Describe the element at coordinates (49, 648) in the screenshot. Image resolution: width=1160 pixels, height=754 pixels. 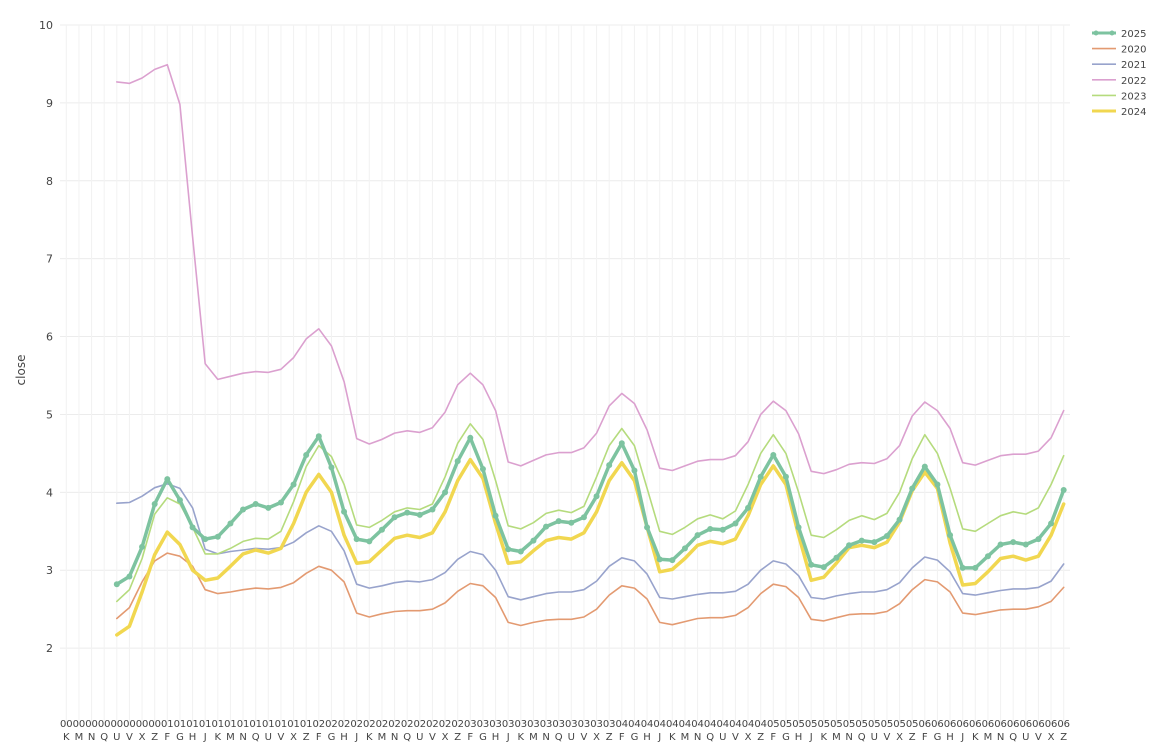
I see `y-tick-label: 2` at that location.